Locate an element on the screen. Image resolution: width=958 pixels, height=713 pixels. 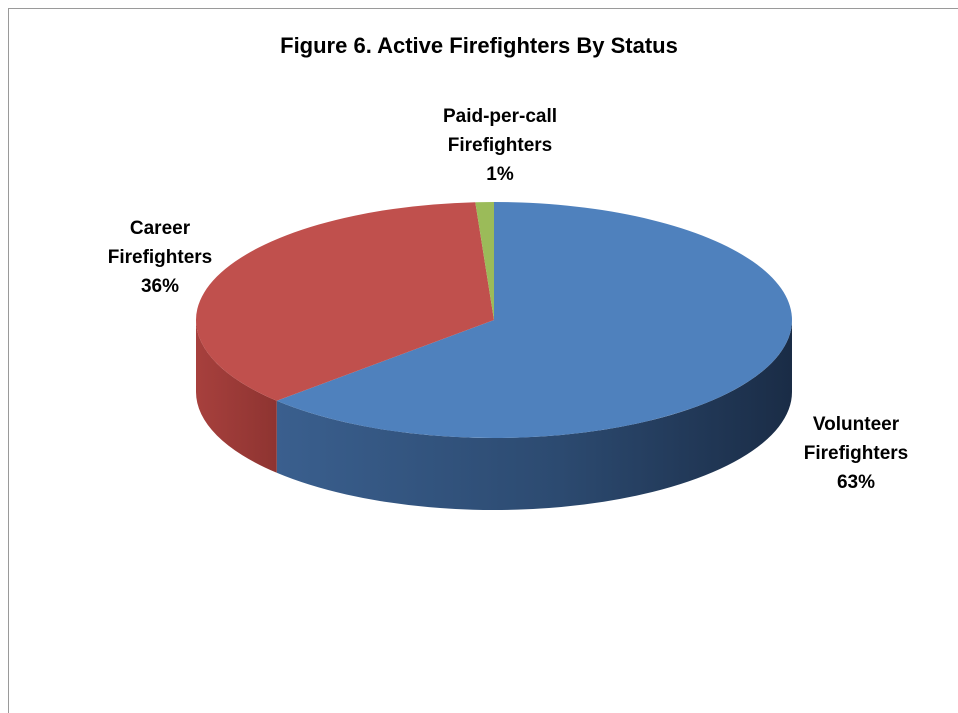
slice-paid-per-call is located at coordinates (484, 261).